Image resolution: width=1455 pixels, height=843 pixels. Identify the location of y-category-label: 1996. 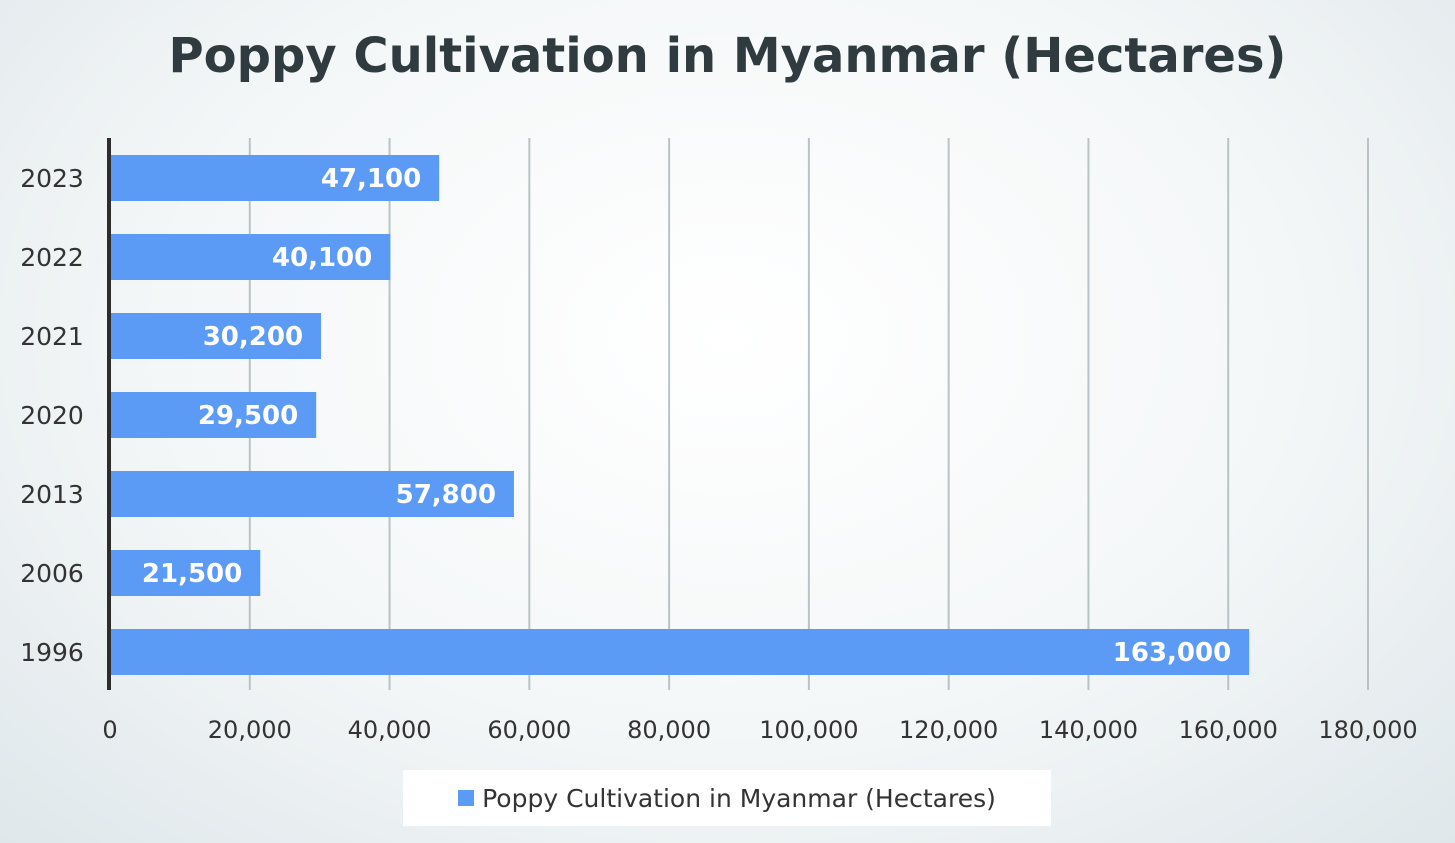
(52, 652).